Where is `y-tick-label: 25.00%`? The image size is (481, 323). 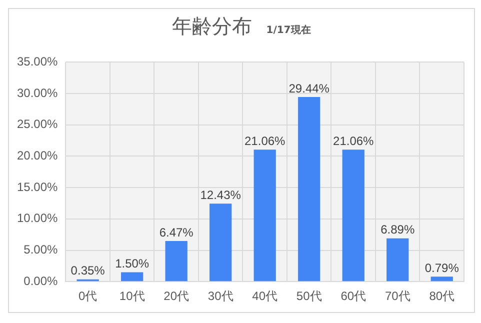
y-tick-label: 25.00% is located at coordinates (37, 124).